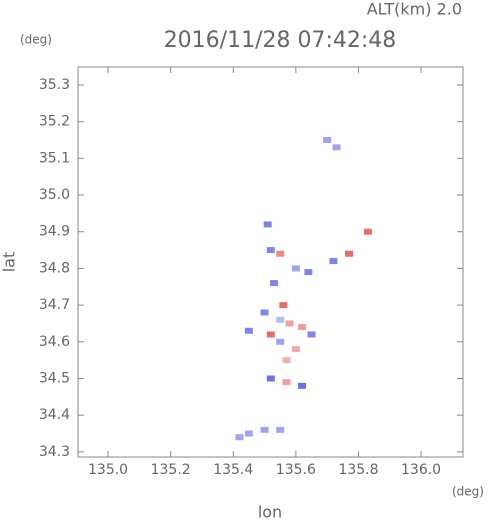  I want to click on y-axis-label: lat, so click(9, 262).